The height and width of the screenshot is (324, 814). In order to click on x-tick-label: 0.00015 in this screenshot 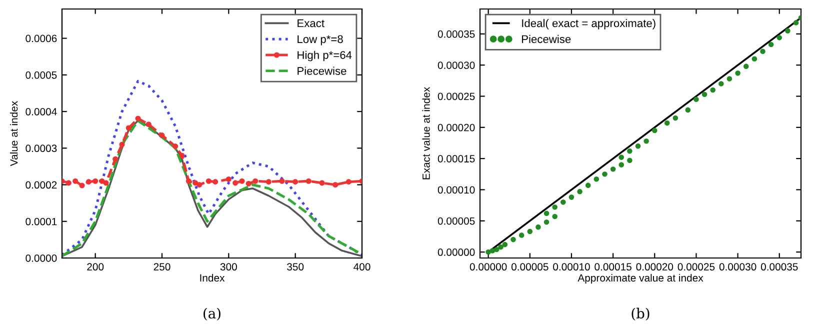, I will do `click(613, 267)`.